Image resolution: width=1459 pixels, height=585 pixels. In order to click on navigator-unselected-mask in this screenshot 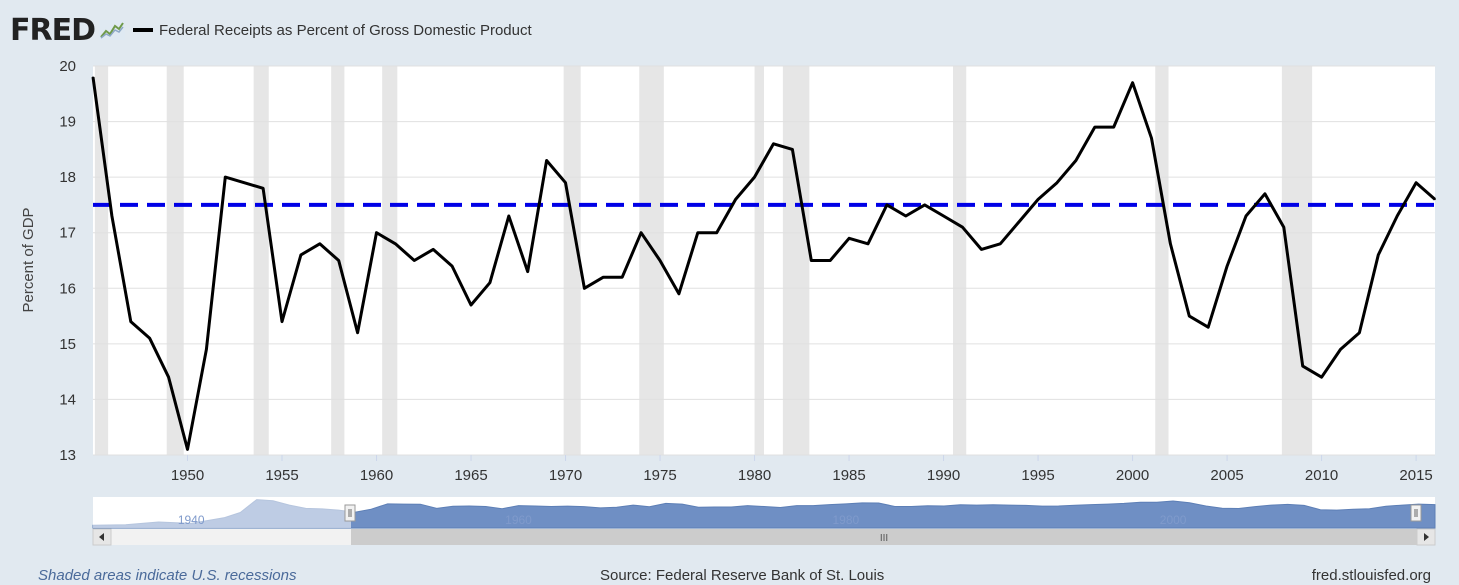, I will do `click(222, 512)`.